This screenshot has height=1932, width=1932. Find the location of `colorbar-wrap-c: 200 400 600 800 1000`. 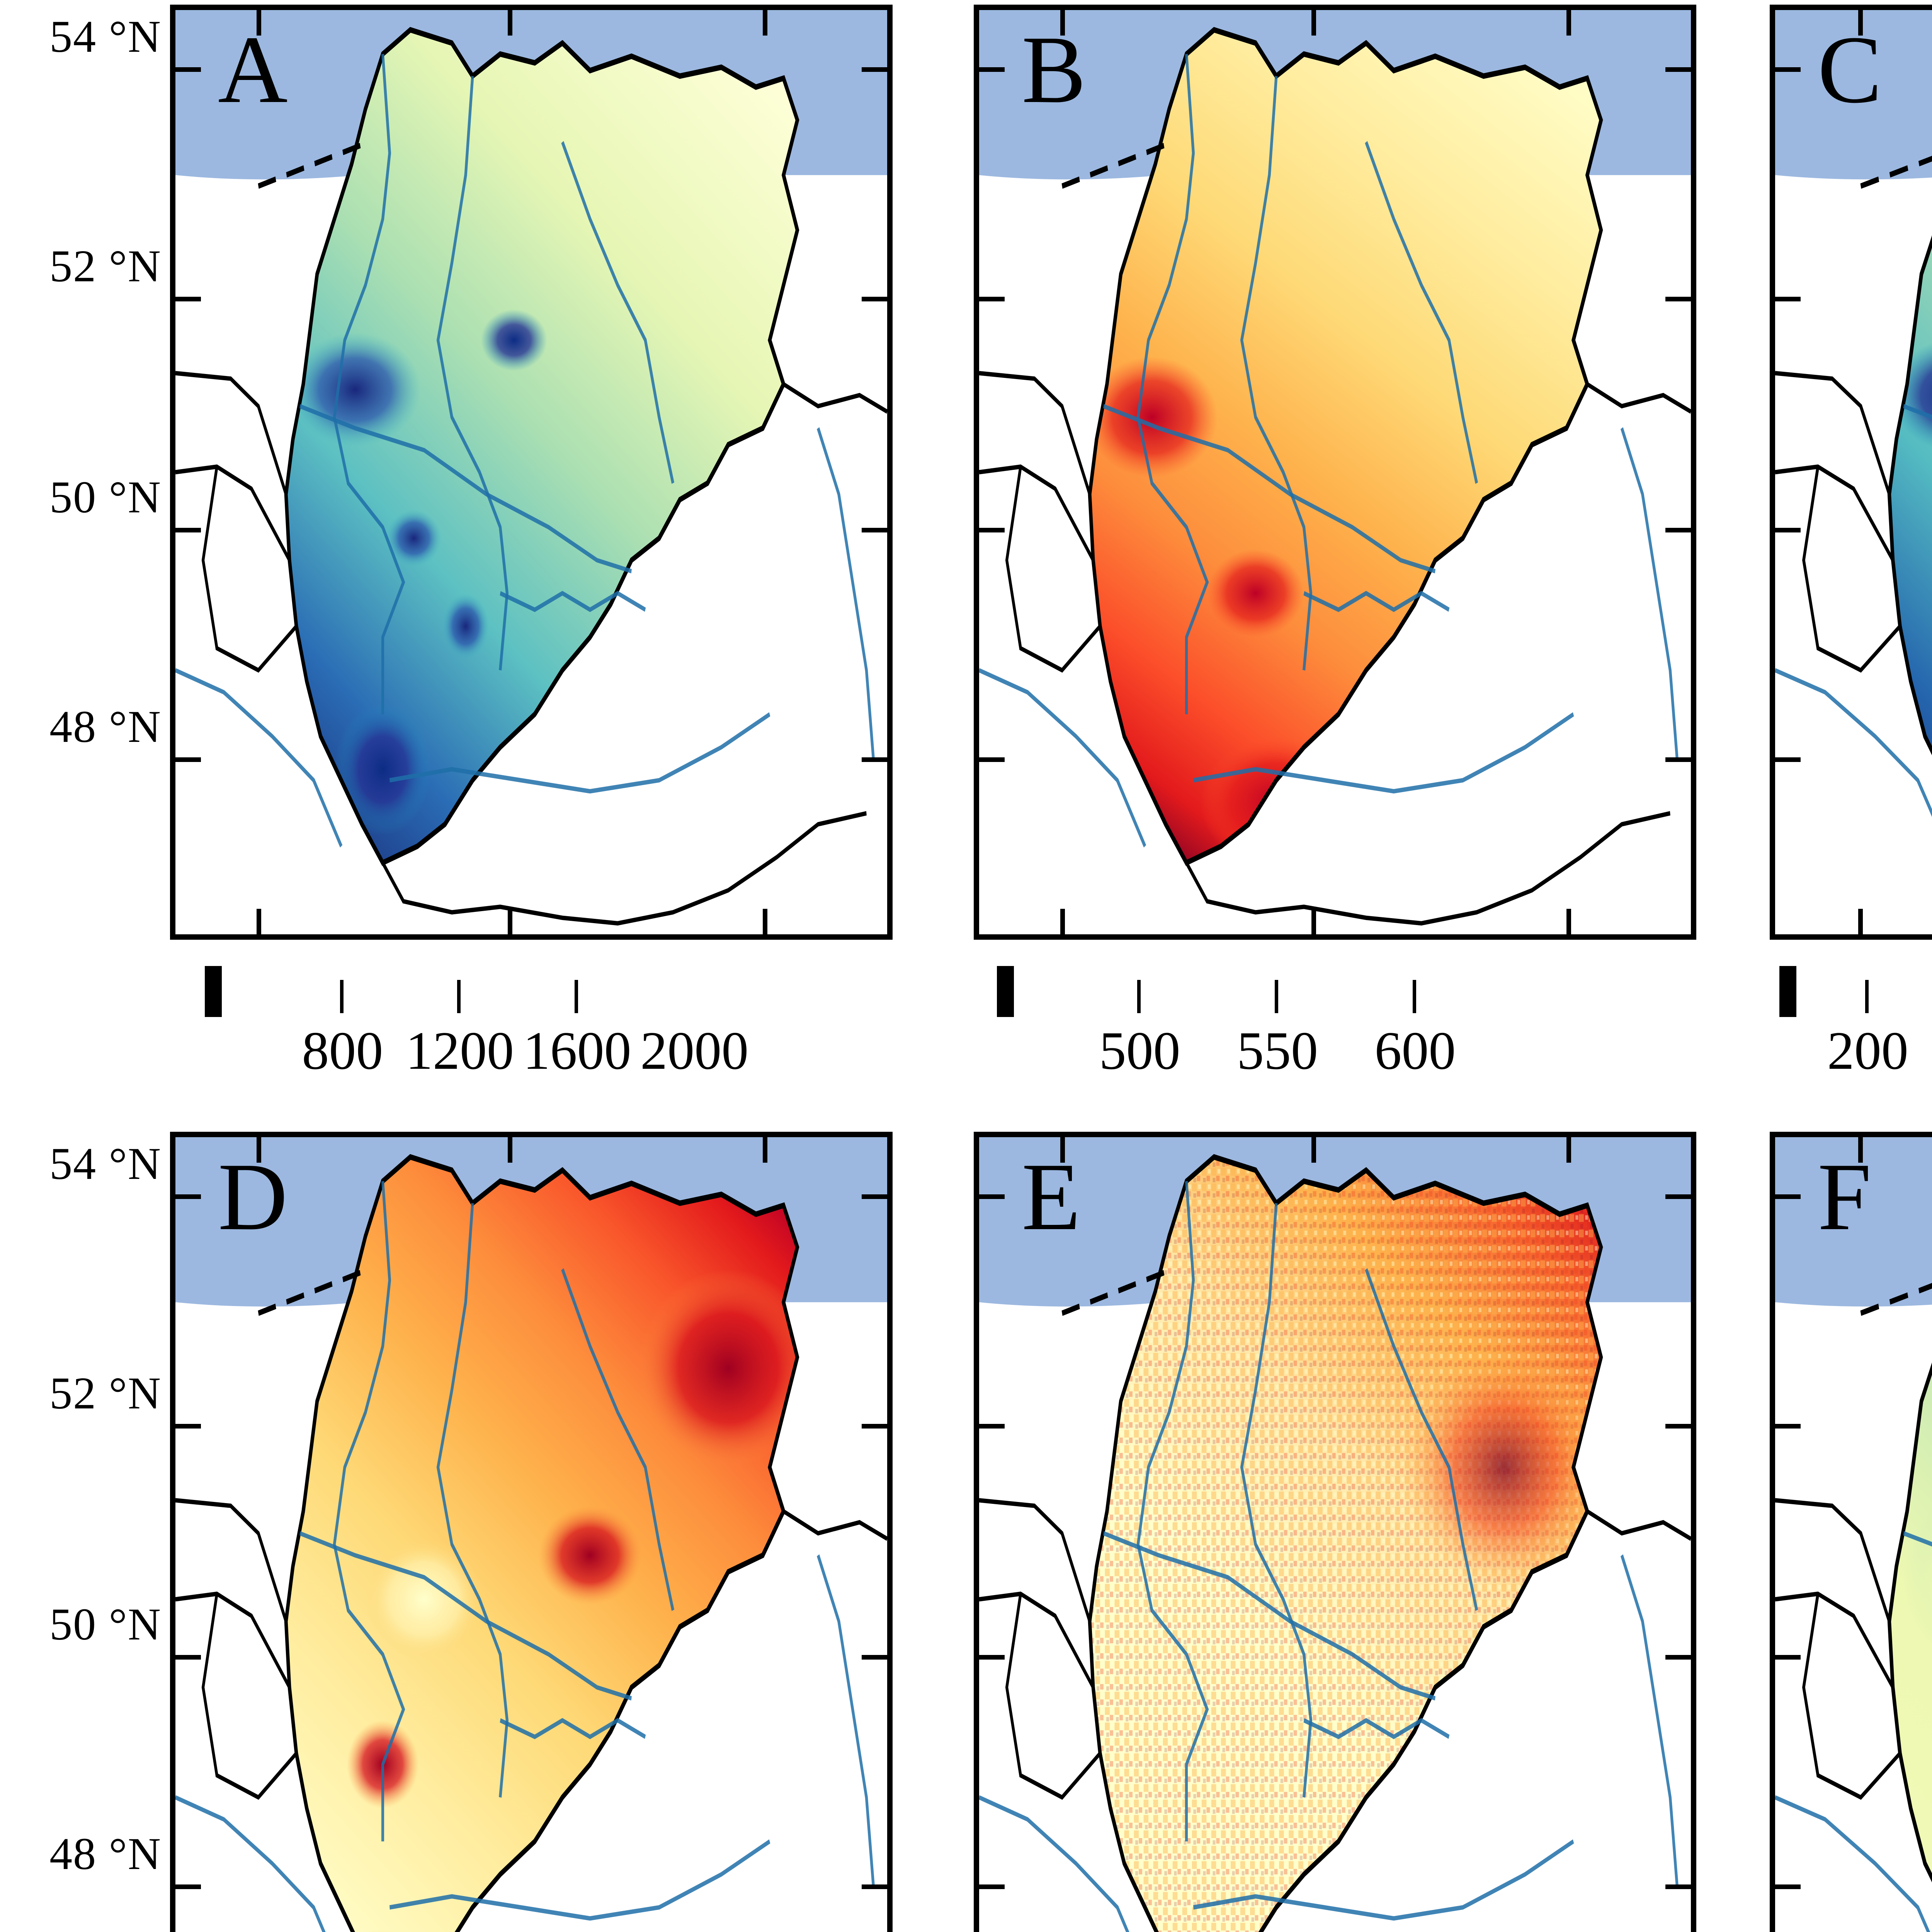

colorbar-wrap-c: 200 400 600 800 1000 is located at coordinates (1856, 1024).